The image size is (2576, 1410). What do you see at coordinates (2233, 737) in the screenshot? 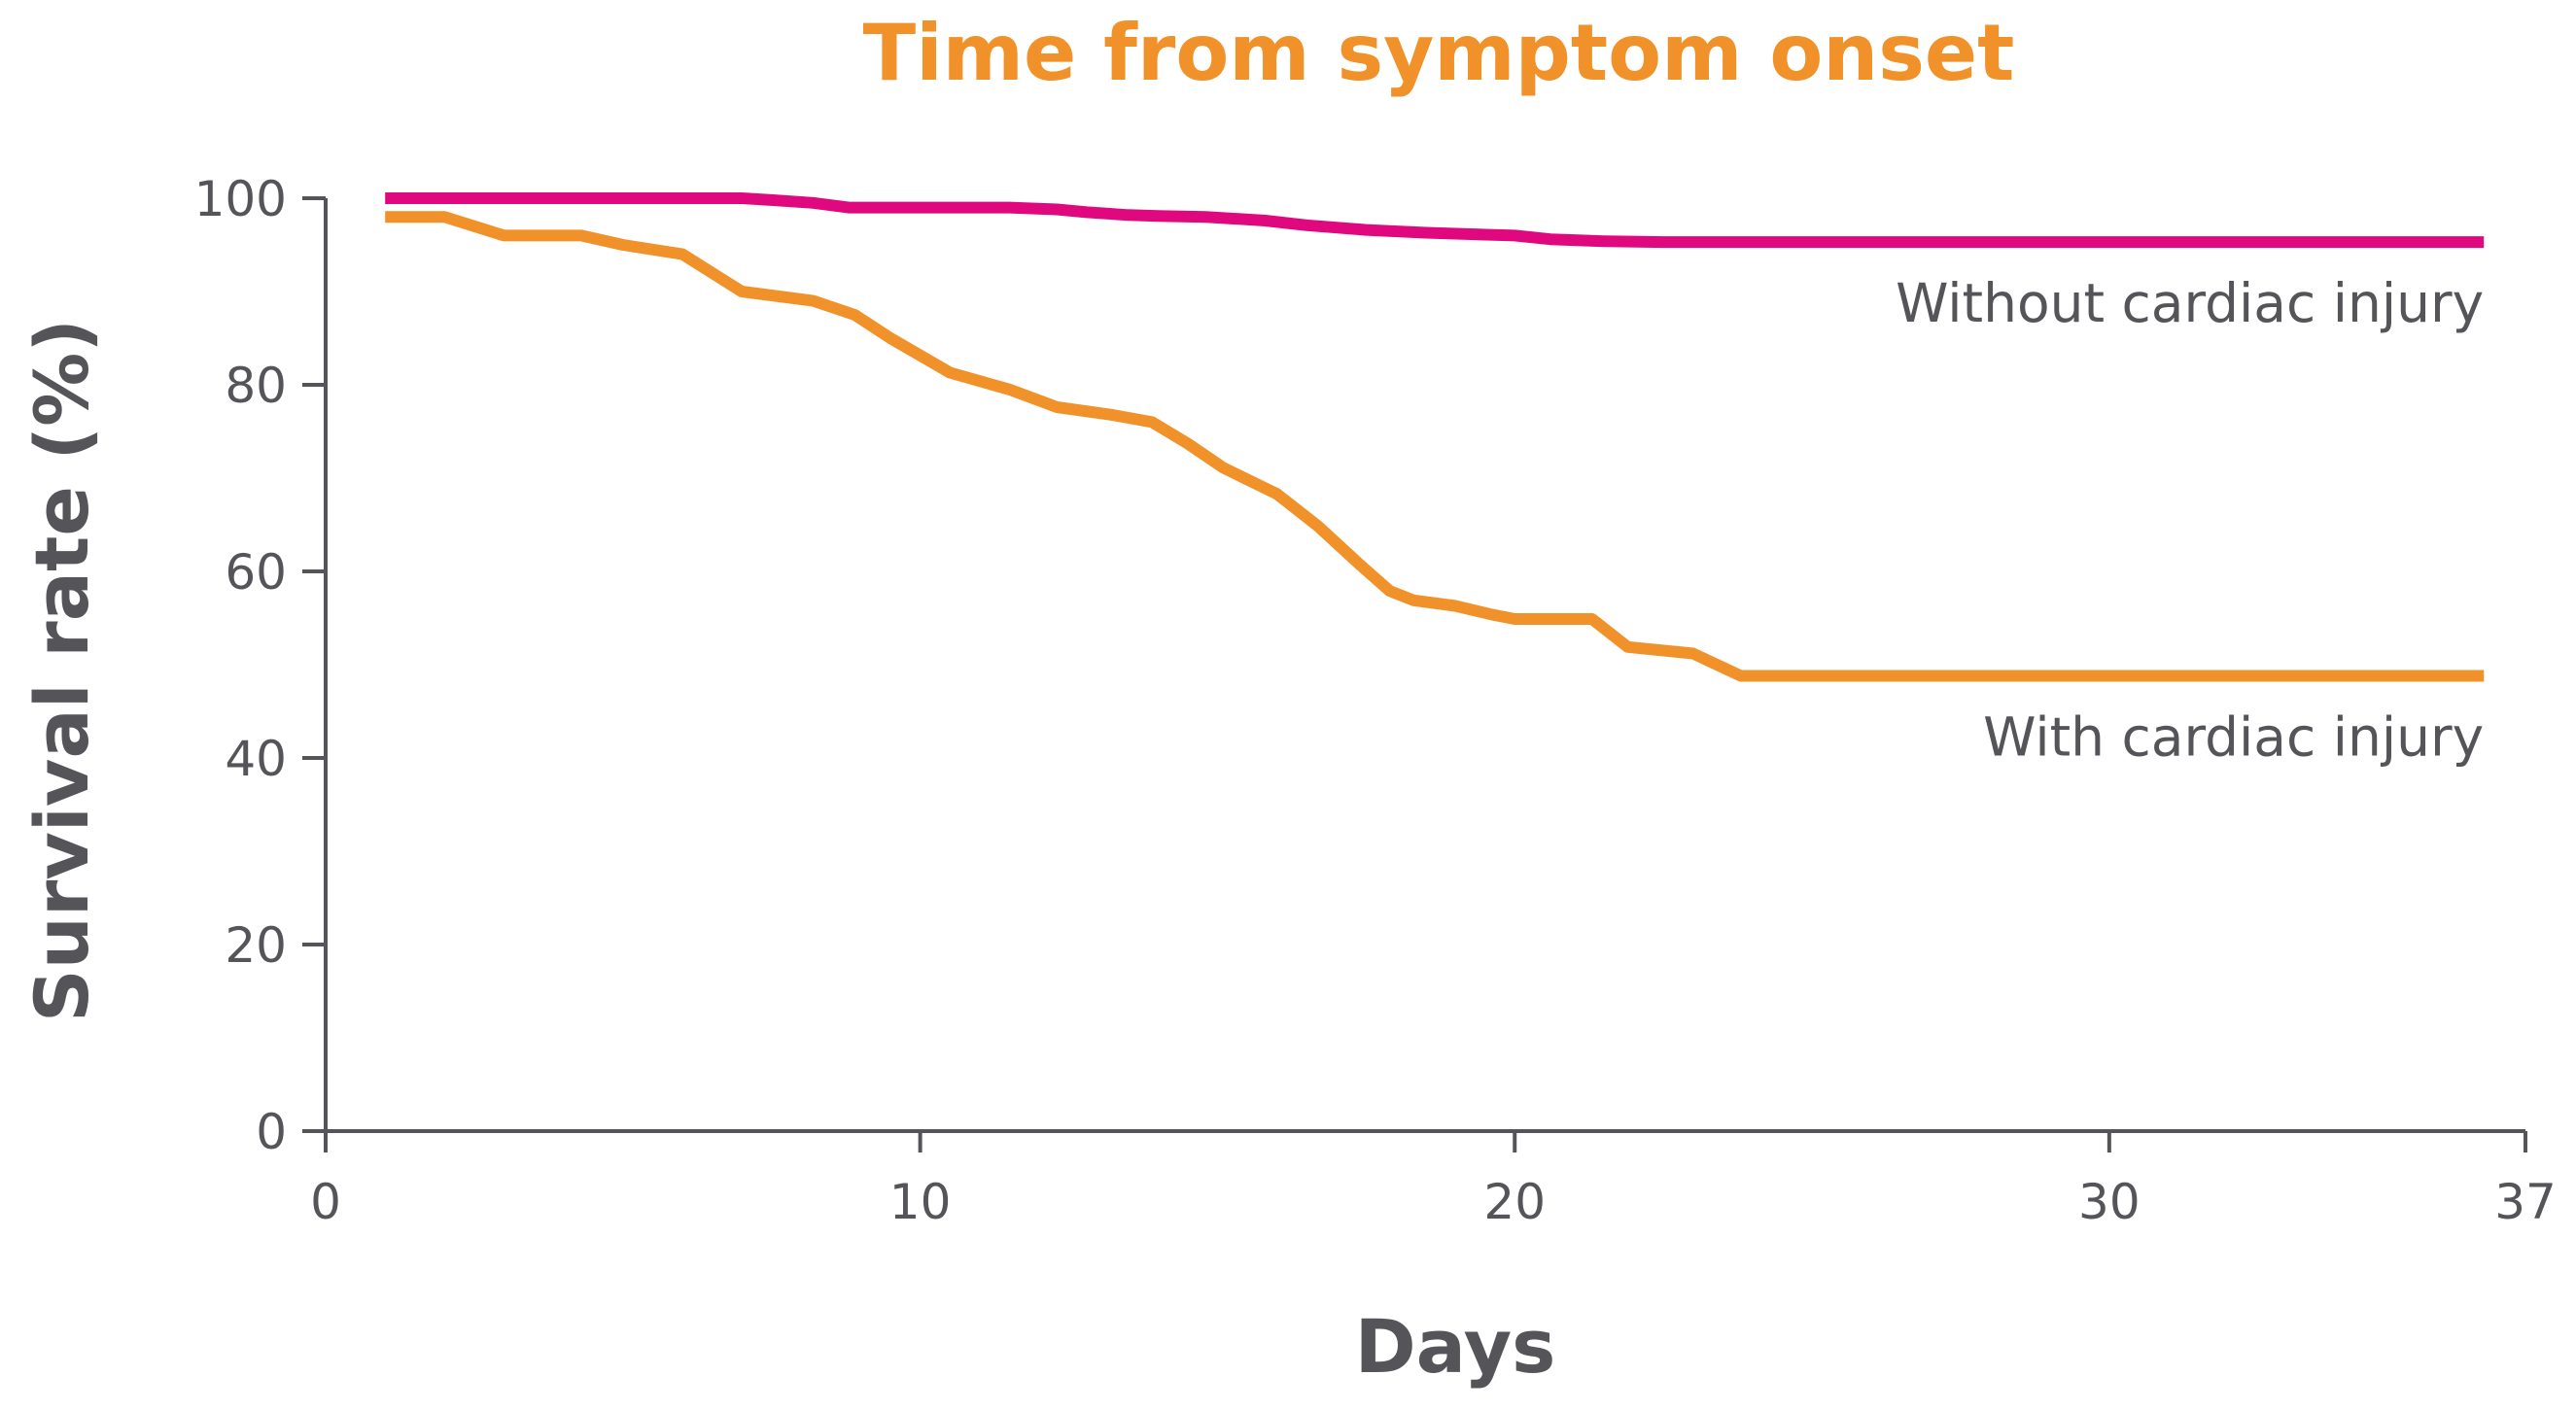
I see `series-label-with-cardiac-injury: With cardiac injury` at bounding box center [2233, 737].